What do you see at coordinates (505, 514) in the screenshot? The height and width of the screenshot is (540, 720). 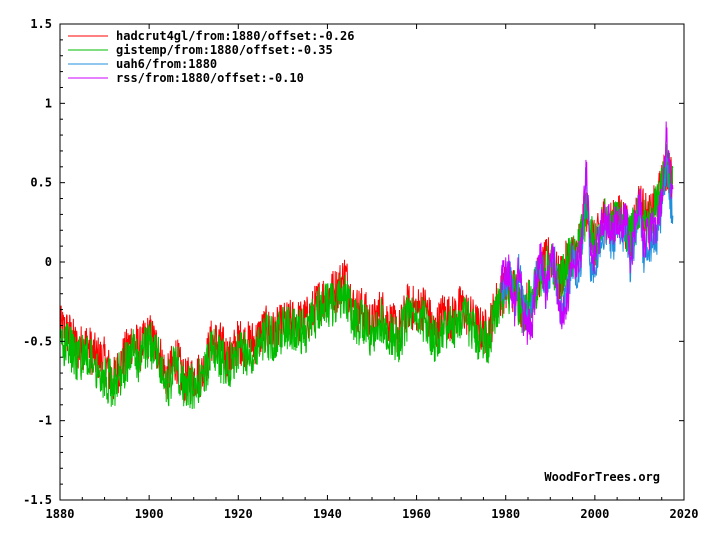 I see `x-tick-label: 1980` at bounding box center [505, 514].